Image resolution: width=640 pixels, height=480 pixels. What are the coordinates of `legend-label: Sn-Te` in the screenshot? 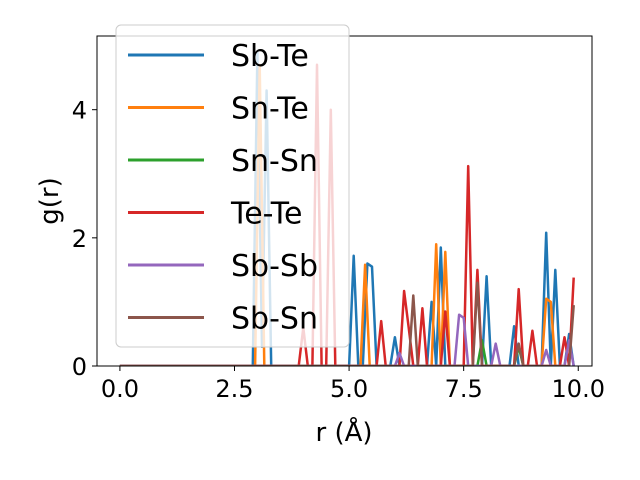 It's located at (270, 109).